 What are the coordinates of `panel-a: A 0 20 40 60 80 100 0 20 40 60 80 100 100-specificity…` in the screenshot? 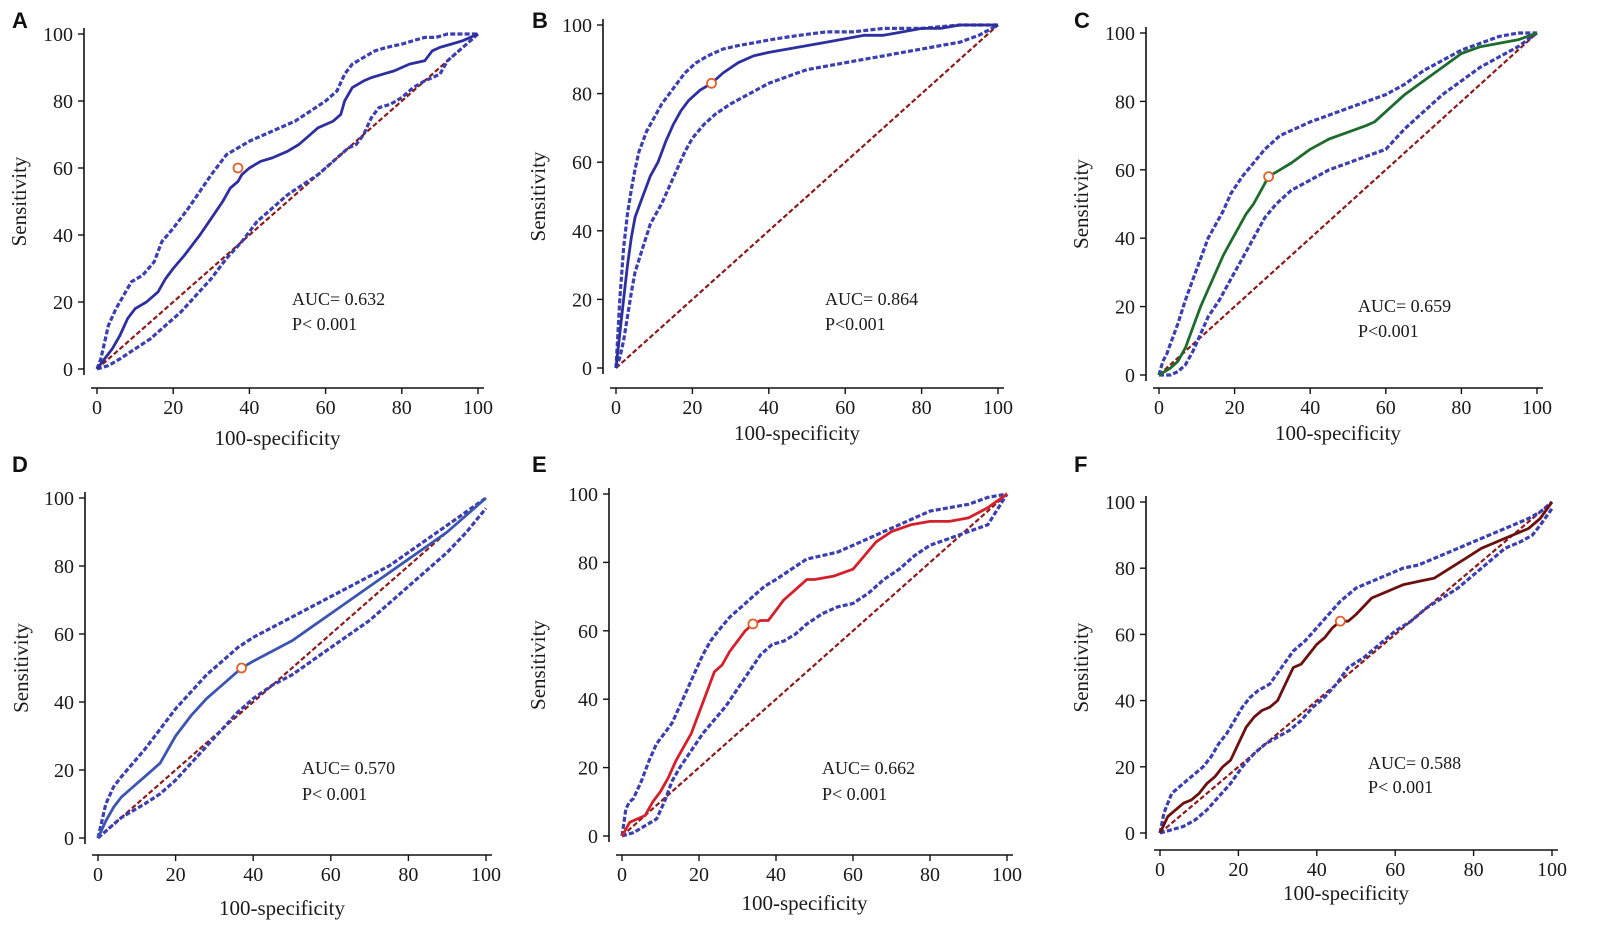 It's located at (250, 229).